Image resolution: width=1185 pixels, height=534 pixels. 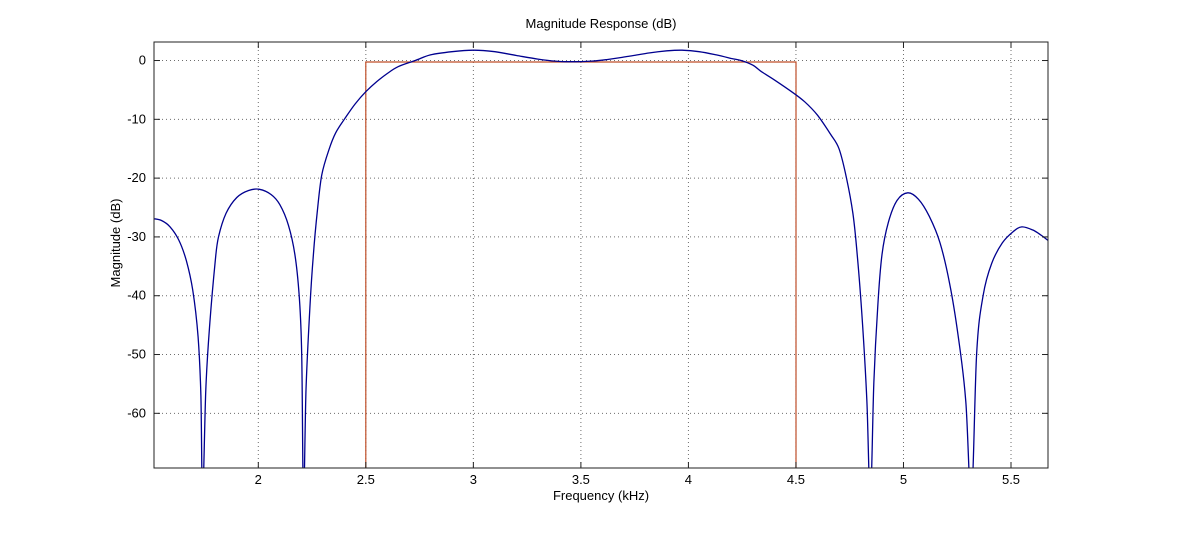 I want to click on x-axis-label: Frequency (kHz), so click(x=601, y=495).